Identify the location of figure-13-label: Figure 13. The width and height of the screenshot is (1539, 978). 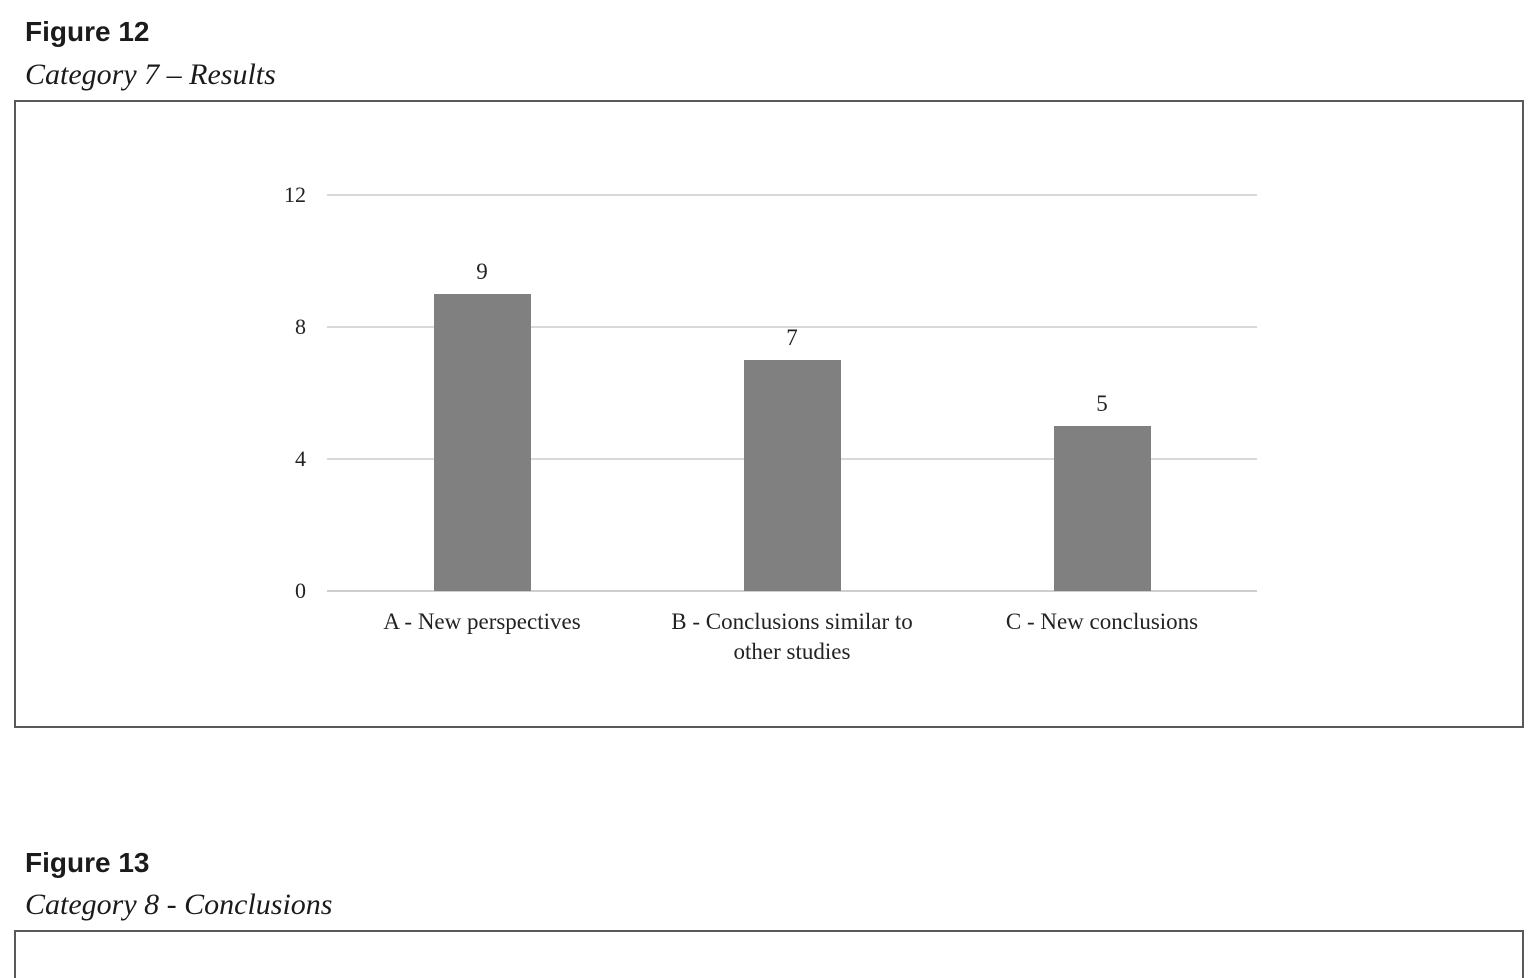
(87, 862).